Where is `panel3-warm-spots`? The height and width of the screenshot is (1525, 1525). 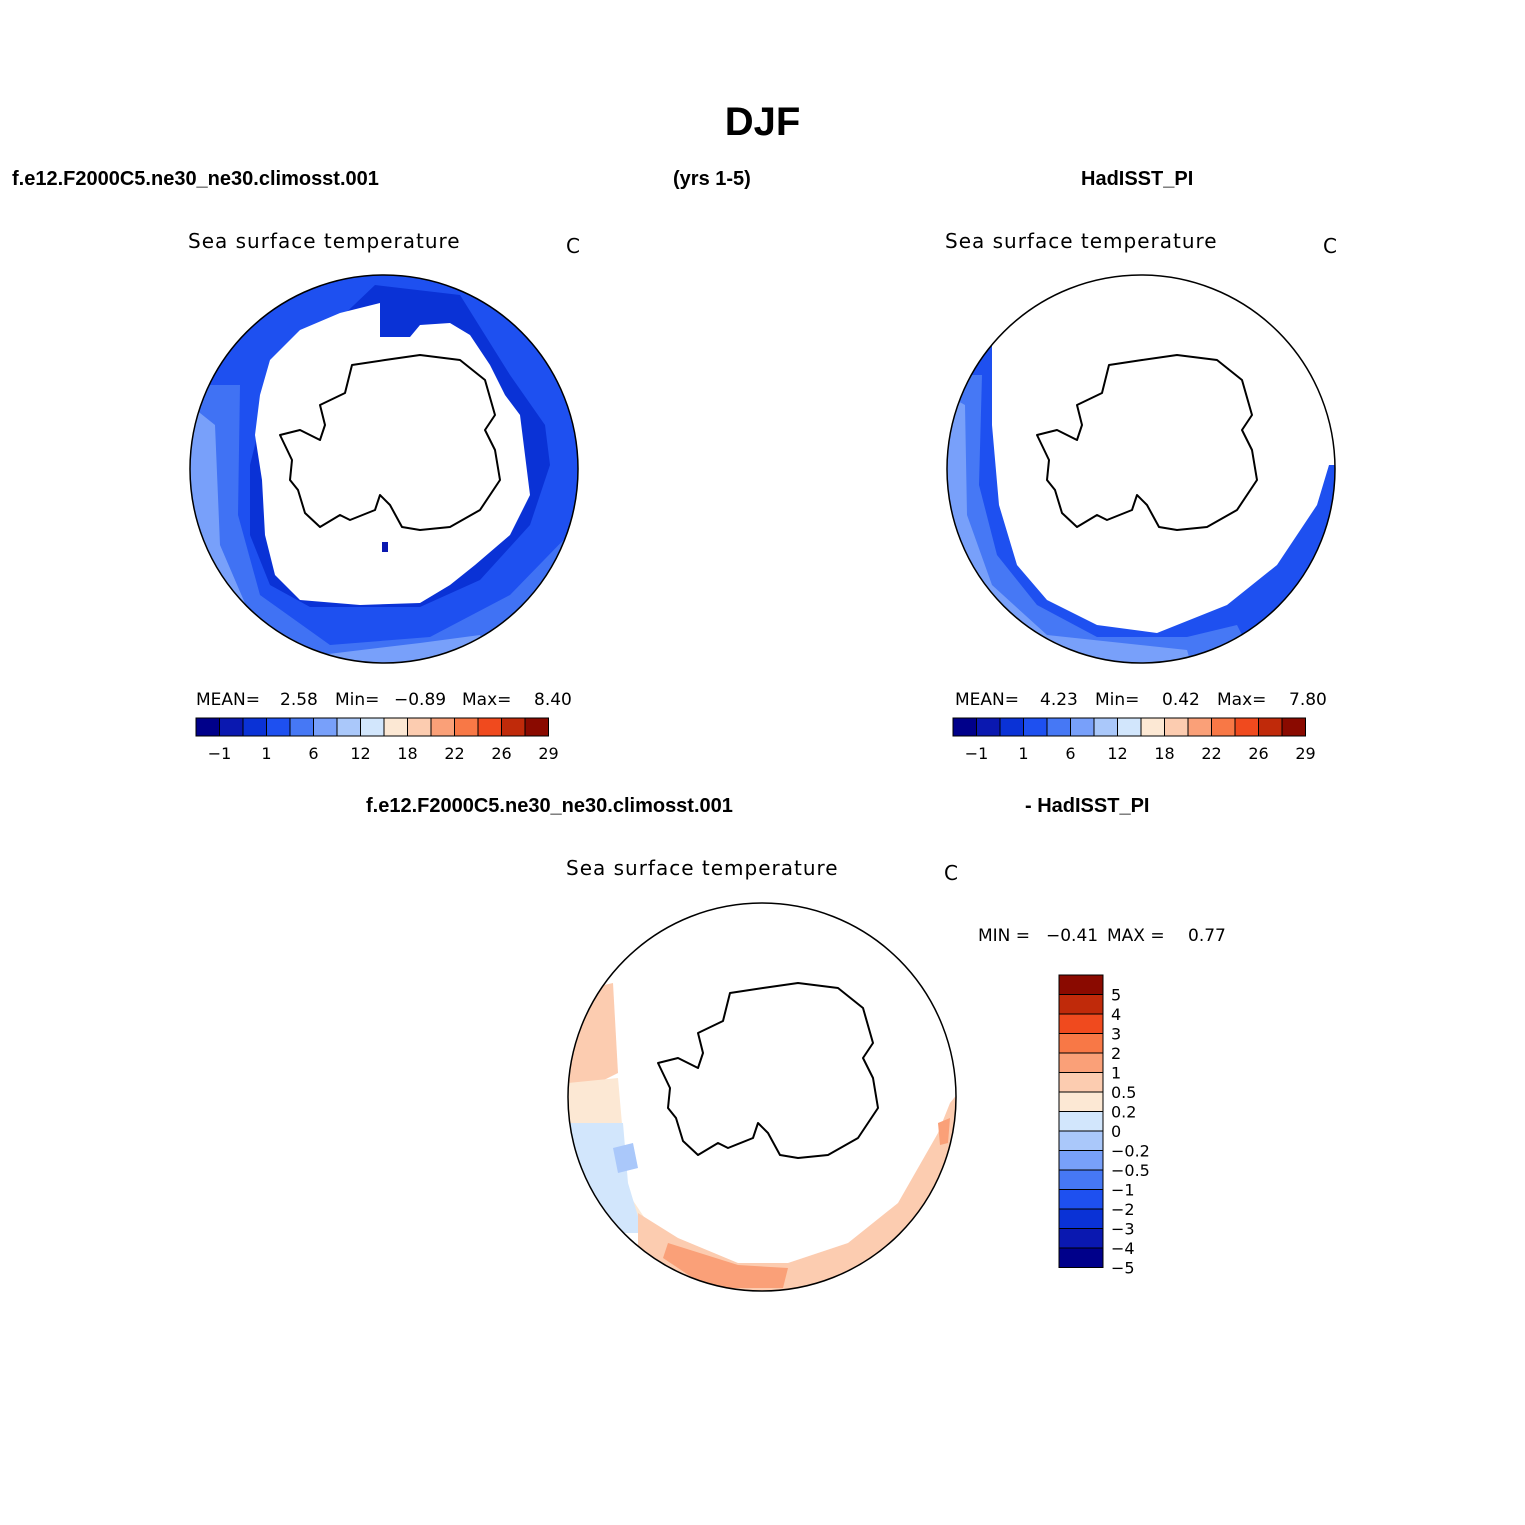
panel3-warm-spots is located at coordinates (725, 1265).